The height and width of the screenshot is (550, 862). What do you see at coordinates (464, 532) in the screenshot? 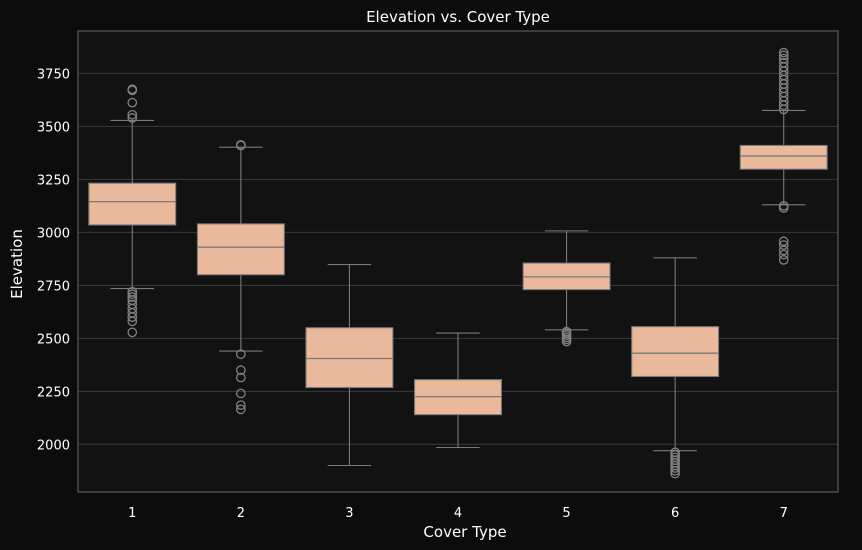
I see `x-axis-label: Cover Type` at bounding box center [464, 532].